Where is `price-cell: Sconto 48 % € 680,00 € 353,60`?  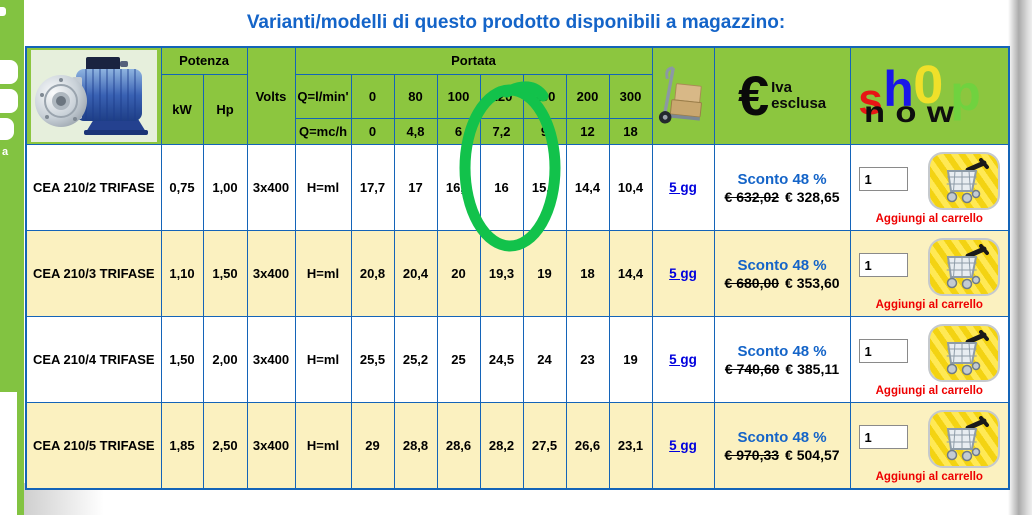 price-cell: Sconto 48 % € 680,00 € 353,60 is located at coordinates (782, 273).